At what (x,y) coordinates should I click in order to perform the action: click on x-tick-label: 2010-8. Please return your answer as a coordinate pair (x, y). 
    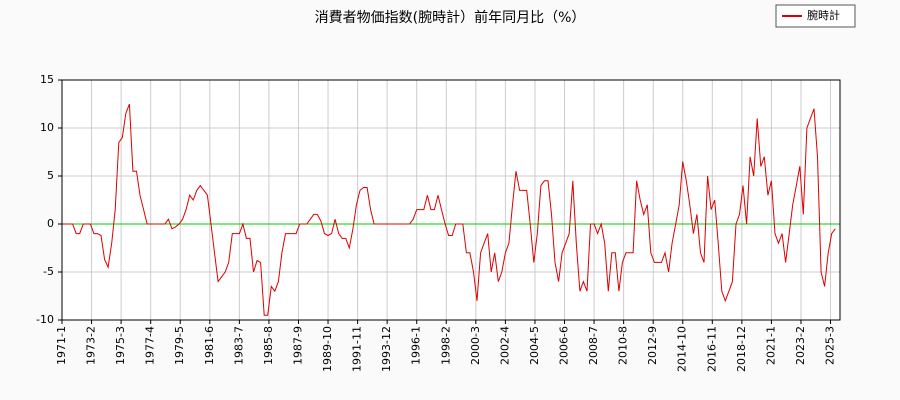
    Looking at the image, I should click on (623, 345).